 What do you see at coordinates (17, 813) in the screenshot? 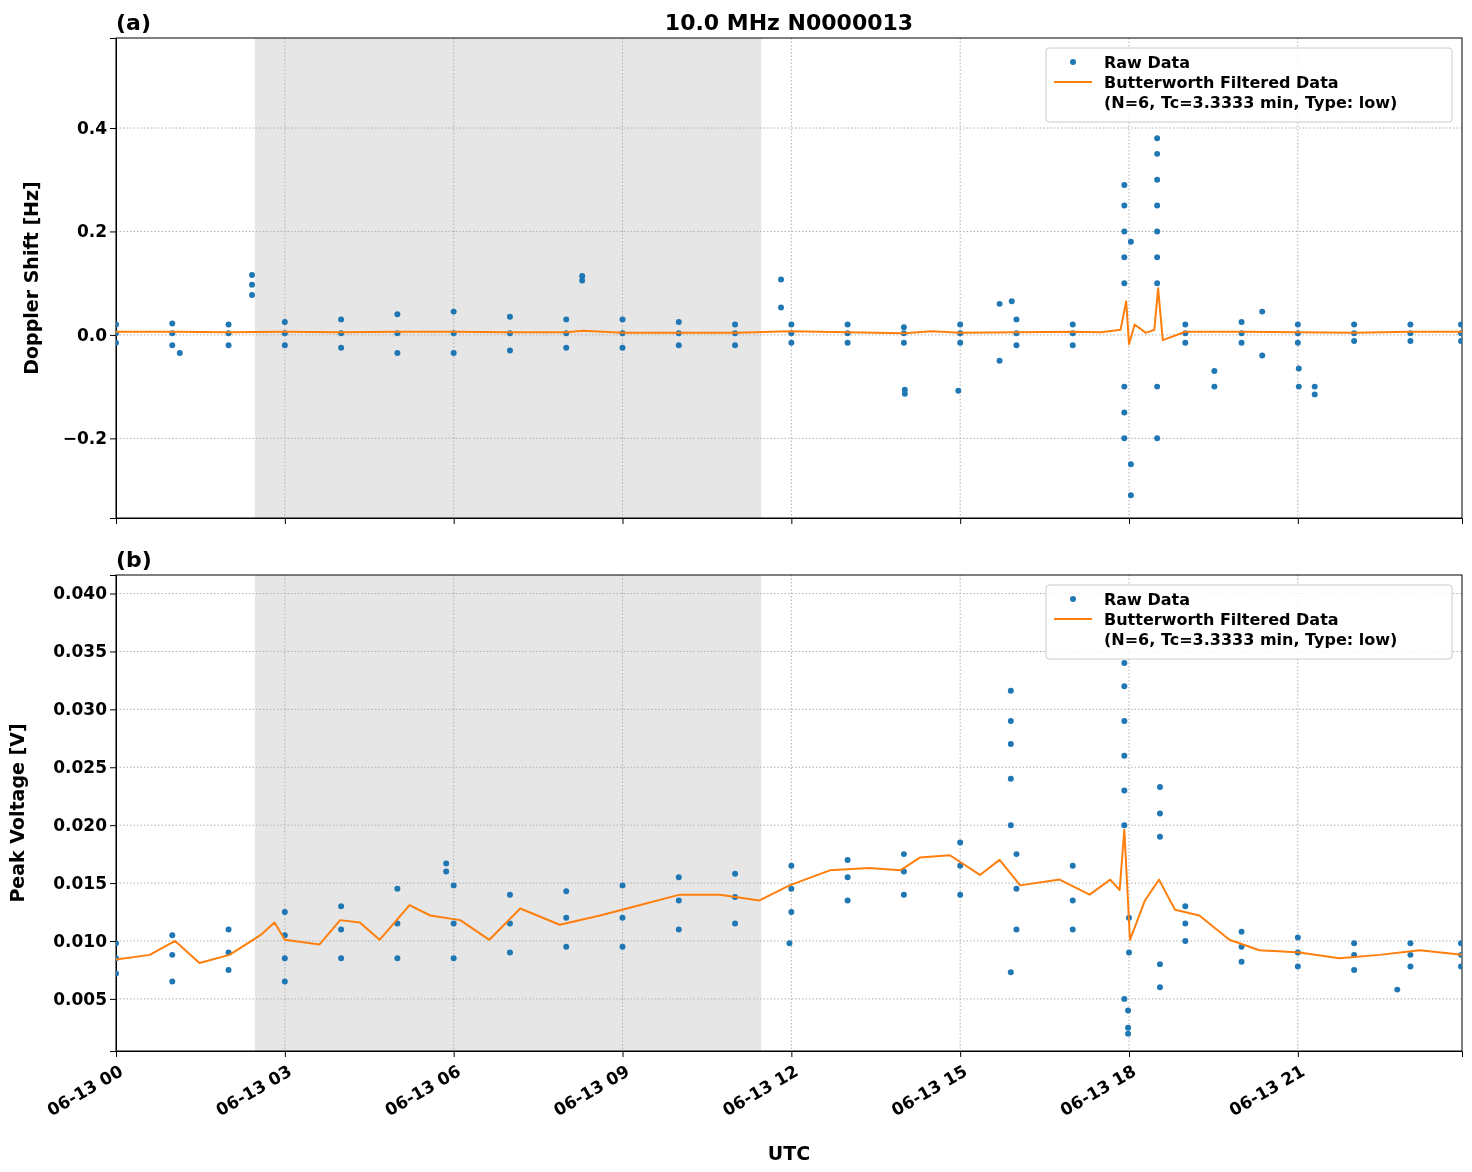
I see `y-axis-title: Peak Voltage [V]` at bounding box center [17, 813].